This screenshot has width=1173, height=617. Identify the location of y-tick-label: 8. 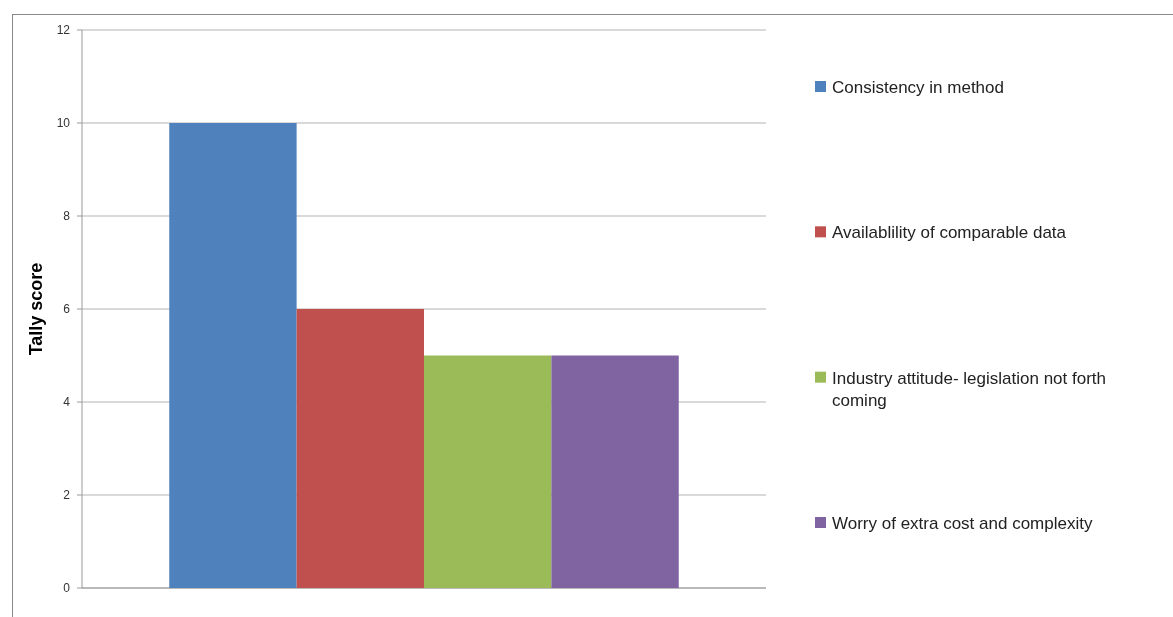
(67, 216).